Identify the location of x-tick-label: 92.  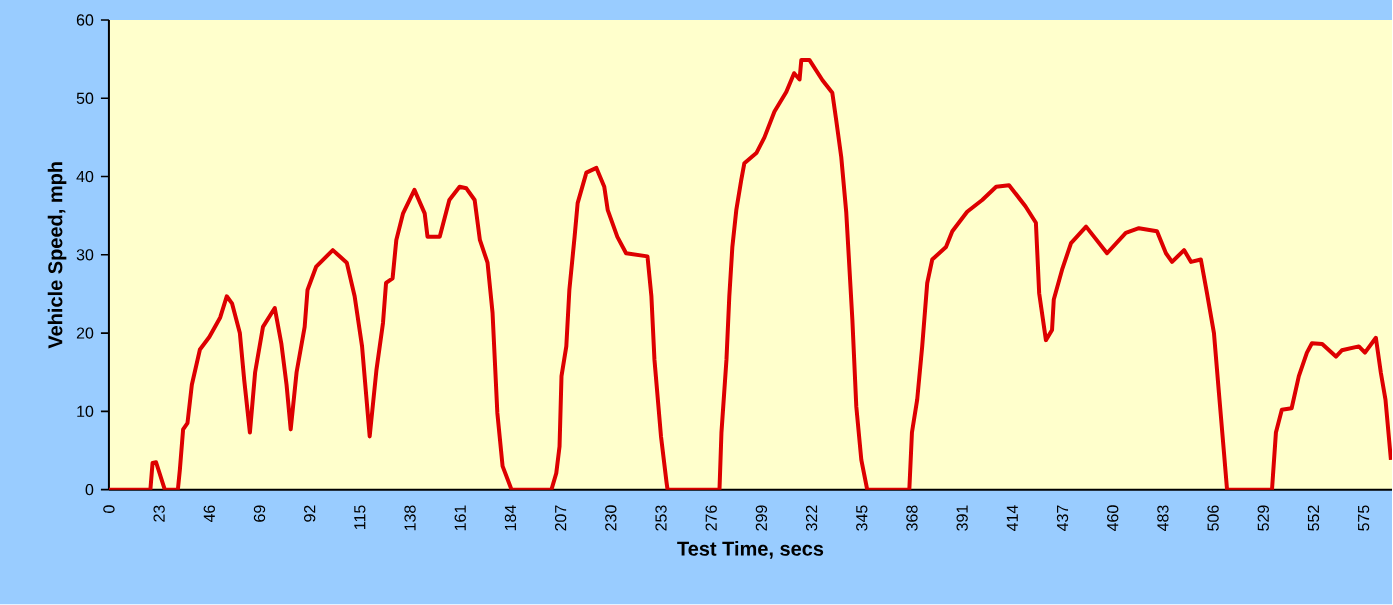
(310, 513).